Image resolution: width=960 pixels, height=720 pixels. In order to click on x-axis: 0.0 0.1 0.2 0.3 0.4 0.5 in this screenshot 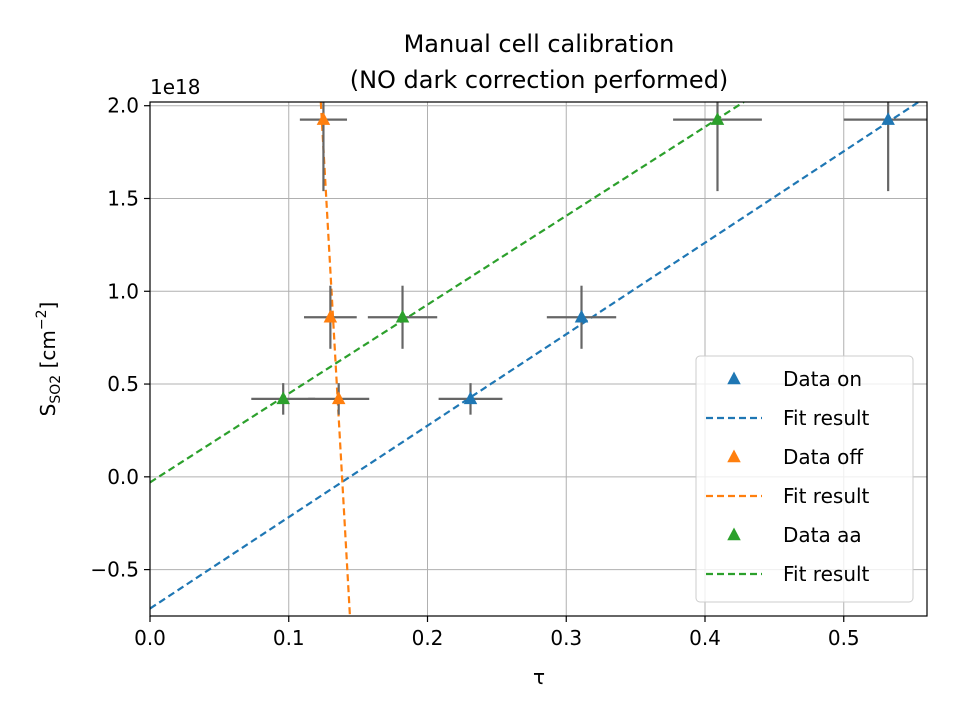, I will do `click(497, 633)`.